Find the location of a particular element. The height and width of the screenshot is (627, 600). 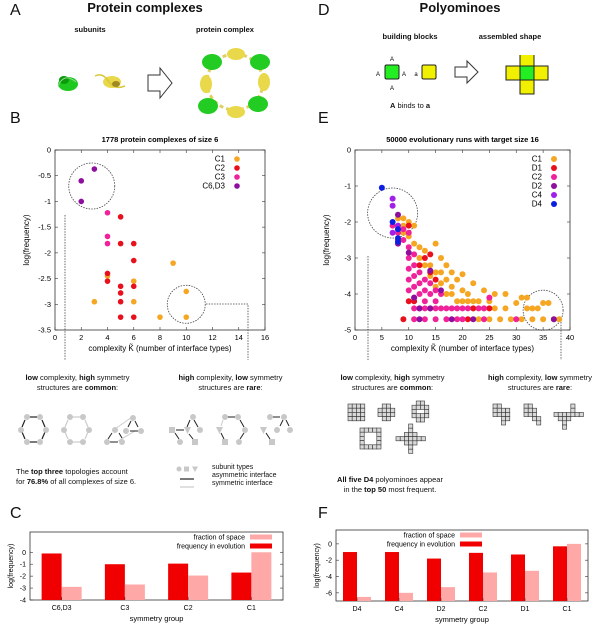

topology-diagrams is located at coordinates (155, 429).